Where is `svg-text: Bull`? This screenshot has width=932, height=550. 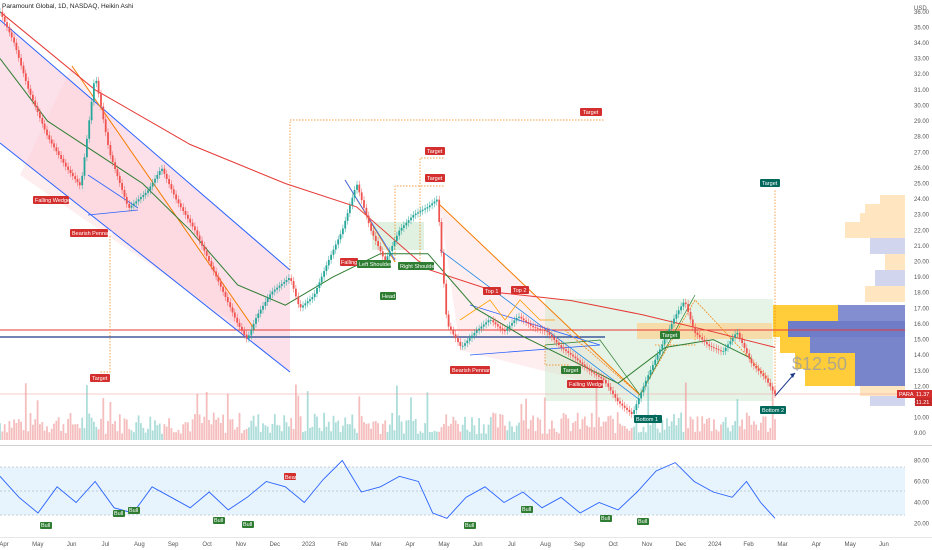
svg-text: Bull is located at coordinates (642, 522).